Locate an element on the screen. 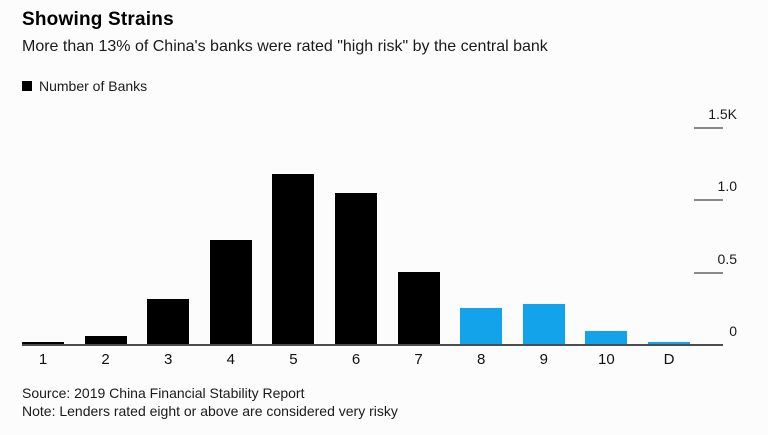  legend-swatch-icon is located at coordinates (27, 86).